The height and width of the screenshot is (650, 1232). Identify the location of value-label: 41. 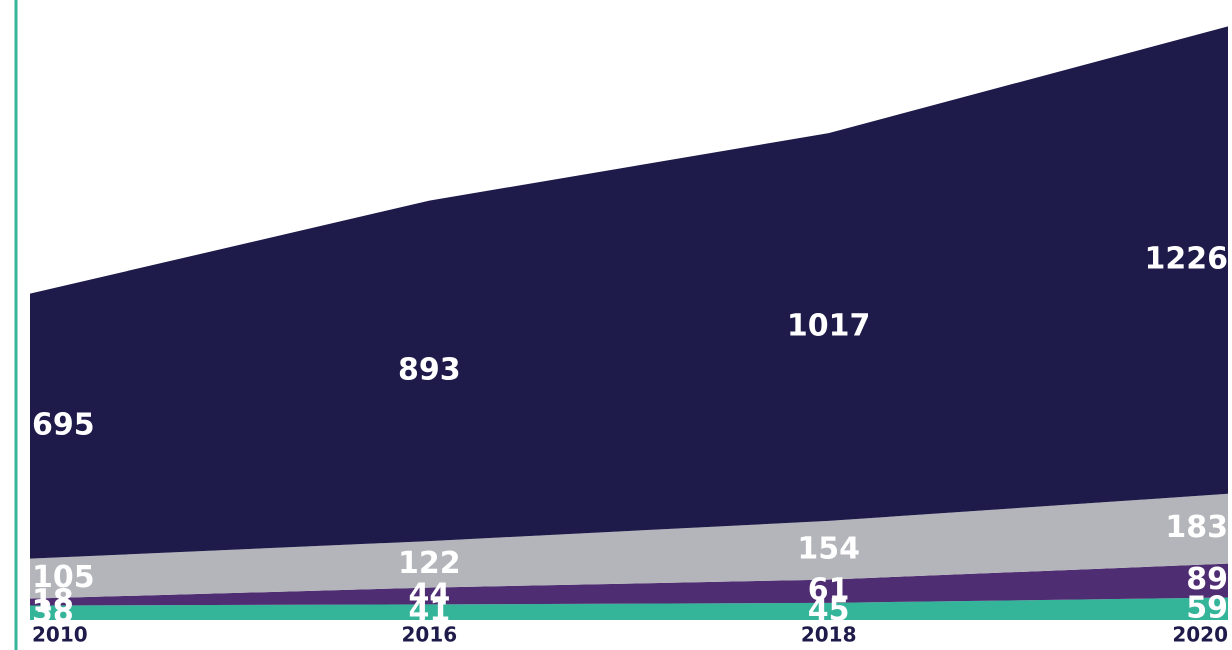
(429, 611).